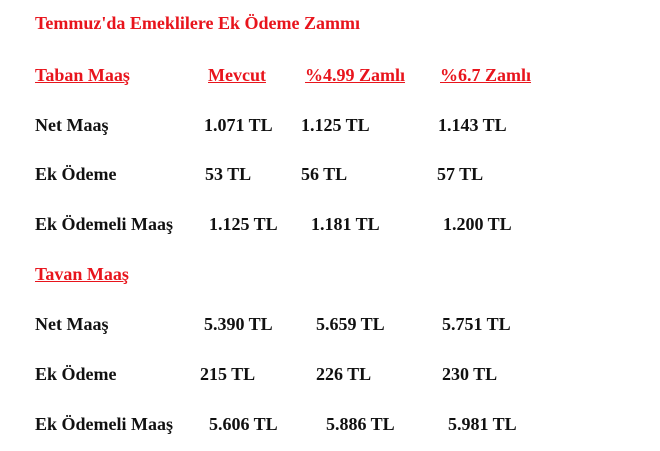  I want to click on header-cell: Taban Maaş, so click(82, 75).